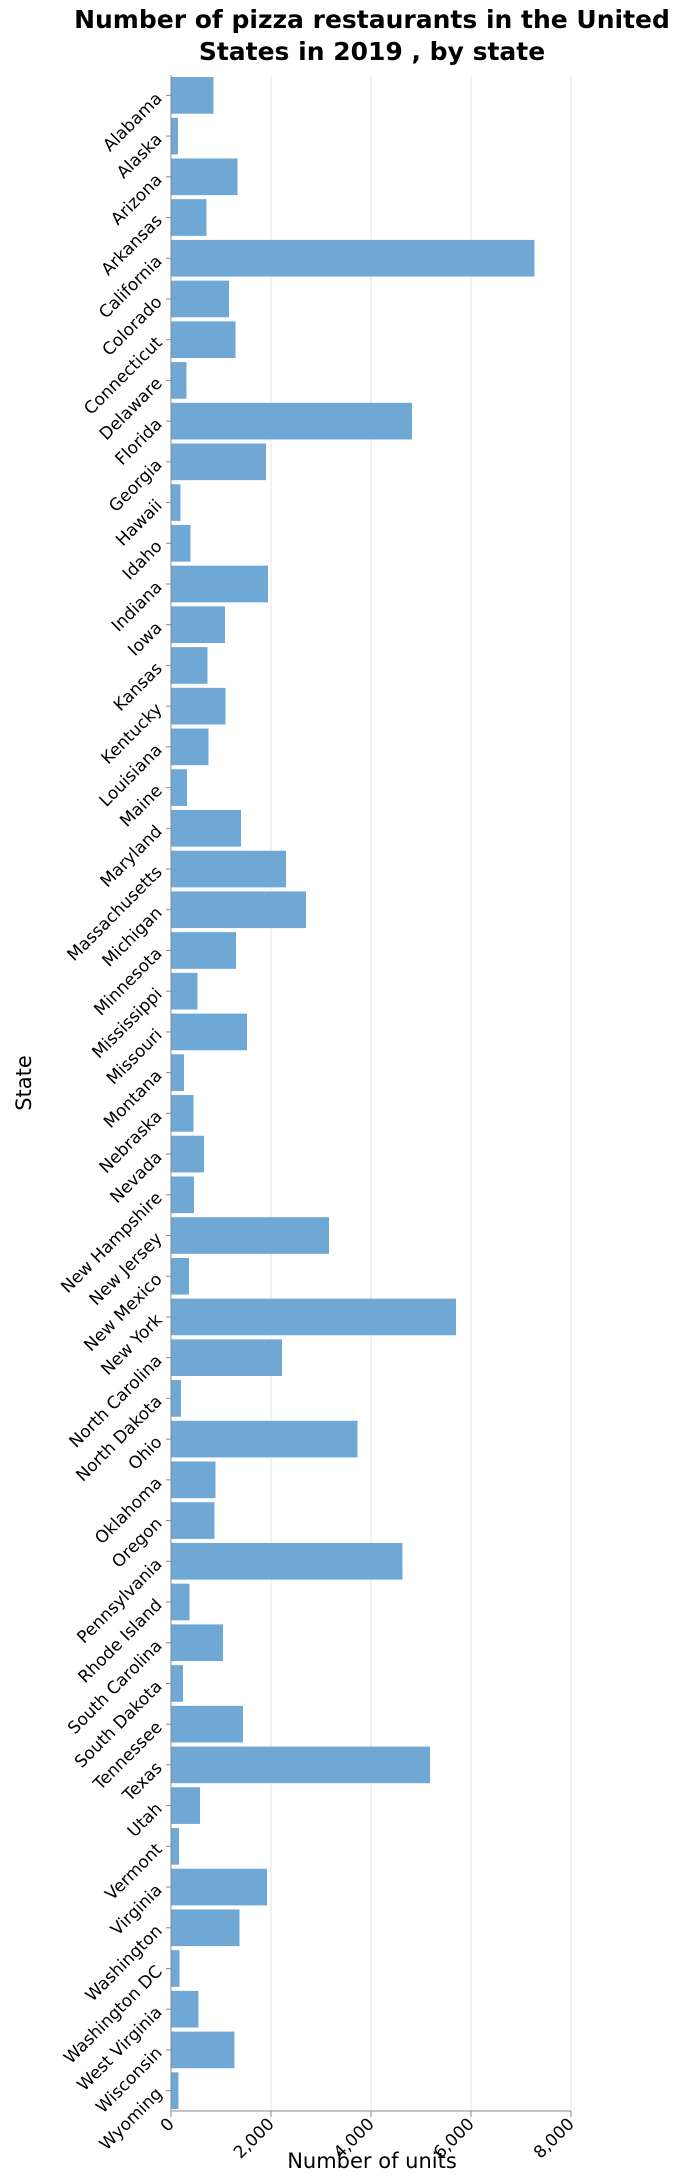 Image resolution: width=694 pixels, height=2180 pixels. What do you see at coordinates (185, 2009) in the screenshot?
I see `bar-west-virginia` at bounding box center [185, 2009].